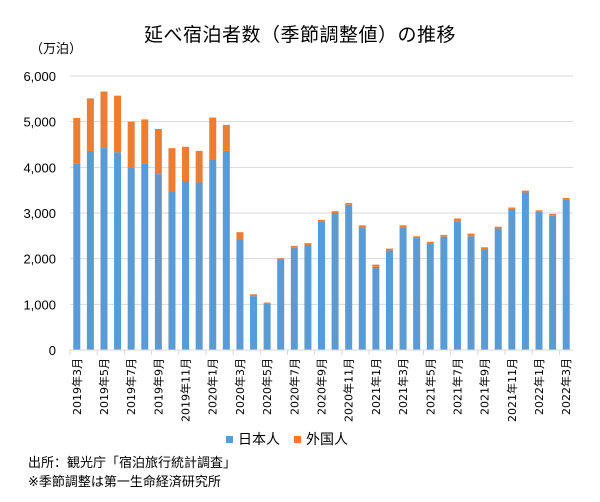 The height and width of the screenshot is (502, 600). Describe the element at coordinates (158, 386) in the screenshot. I see `x-tick-label: 2019年9月` at that location.